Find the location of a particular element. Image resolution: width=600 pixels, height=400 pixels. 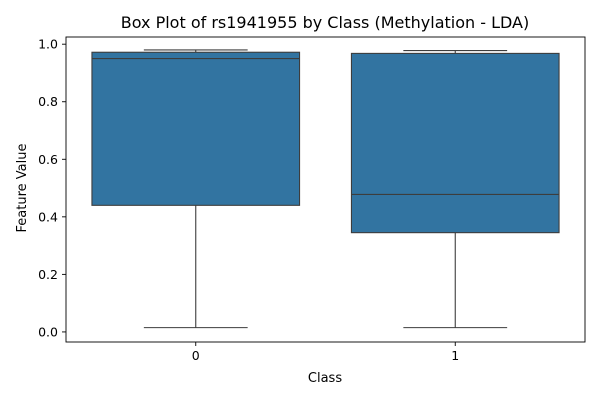

y-tick-label: 0.6 is located at coordinates (48, 159).